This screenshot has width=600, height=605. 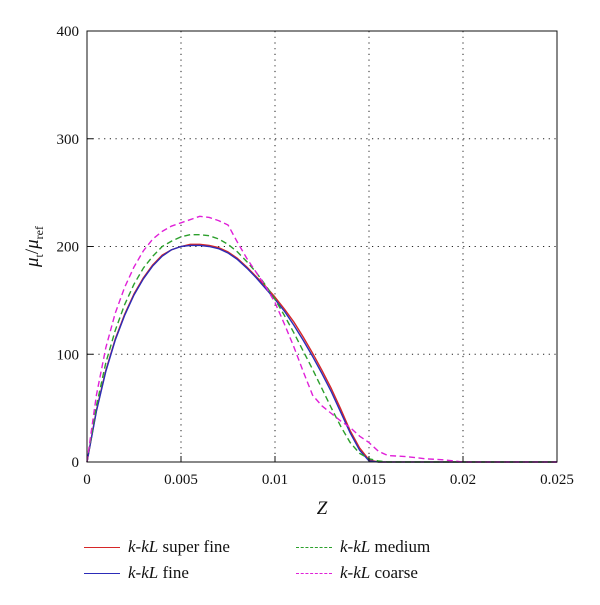 I want to click on y-axis-label-part: t, so click(x=39, y=255).